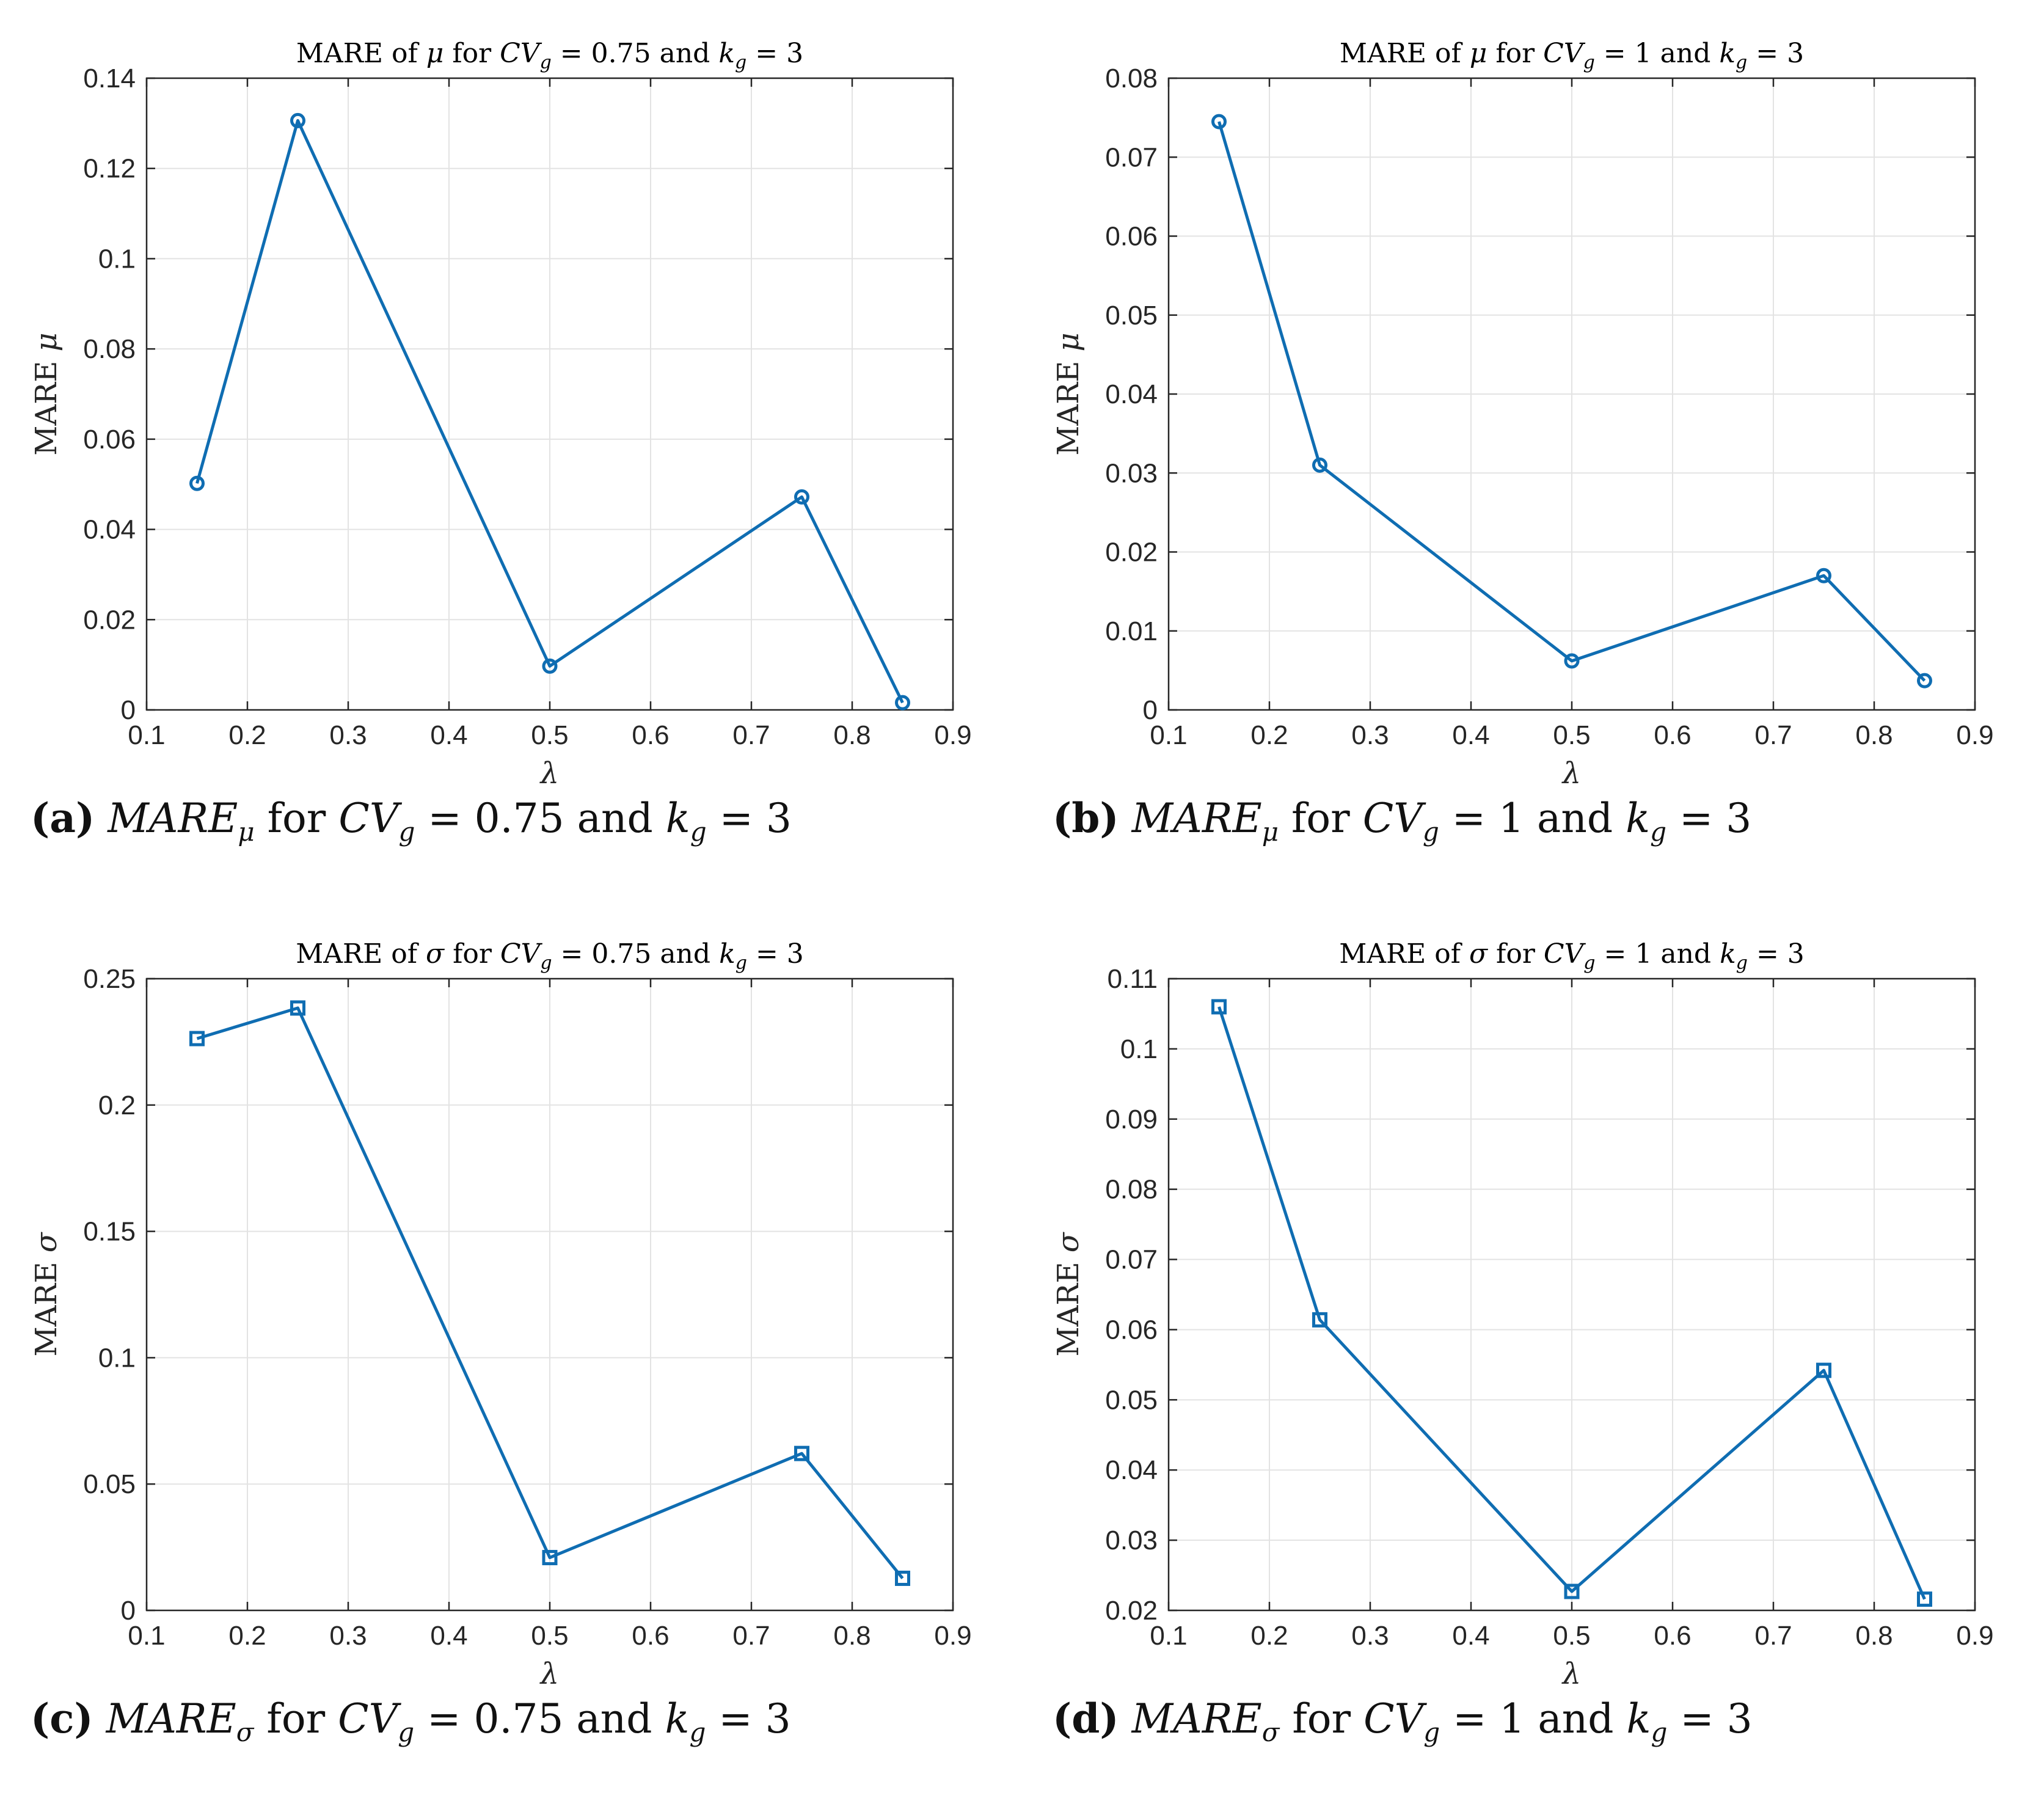  What do you see at coordinates (109, 1232) in the screenshot?
I see `y-tick-label: 0.15` at bounding box center [109, 1232].